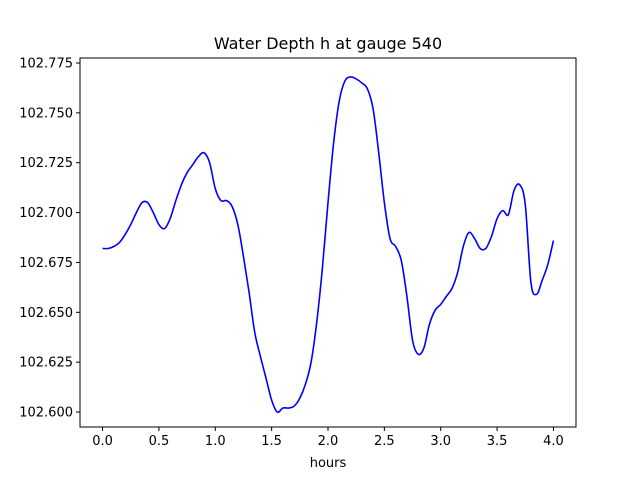 The image size is (640, 480). I want to click on x-tick-label: 1.0, so click(215, 441).